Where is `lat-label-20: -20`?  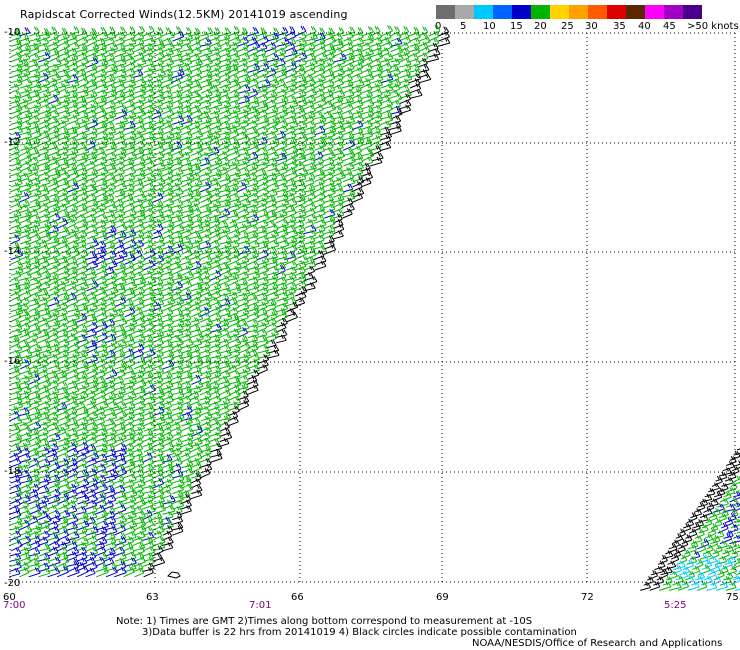 lat-label-20: -20 is located at coordinates (12, 583).